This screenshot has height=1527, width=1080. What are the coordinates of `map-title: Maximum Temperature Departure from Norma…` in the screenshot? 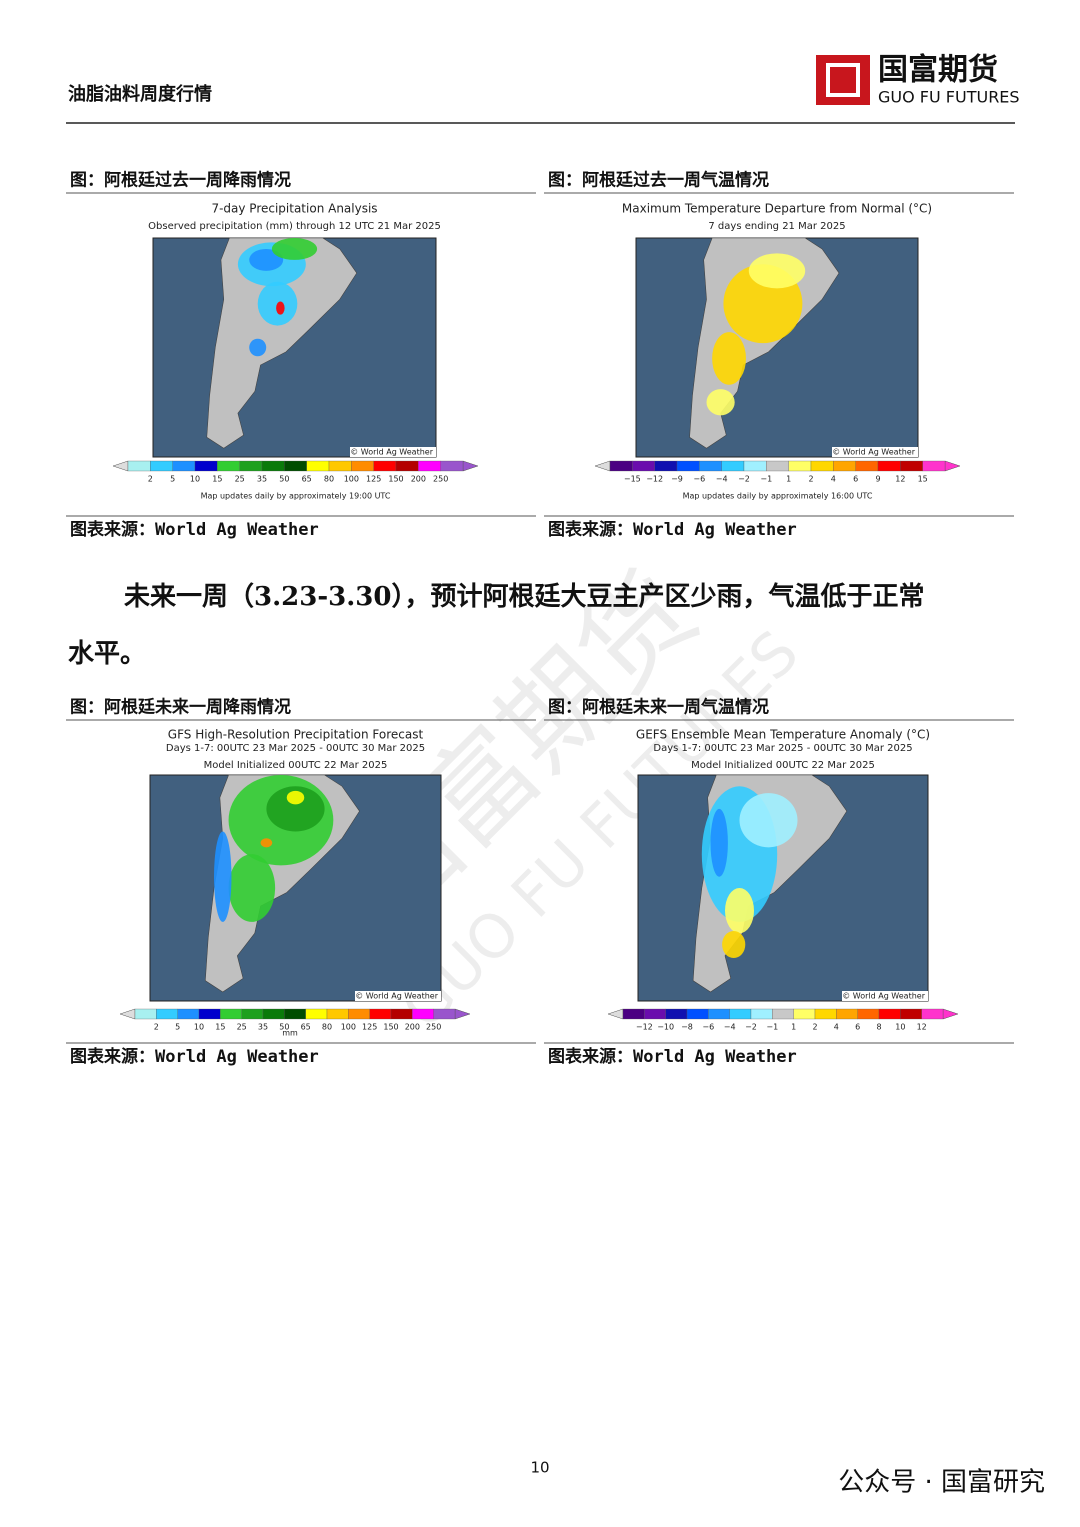 It's located at (777, 209).